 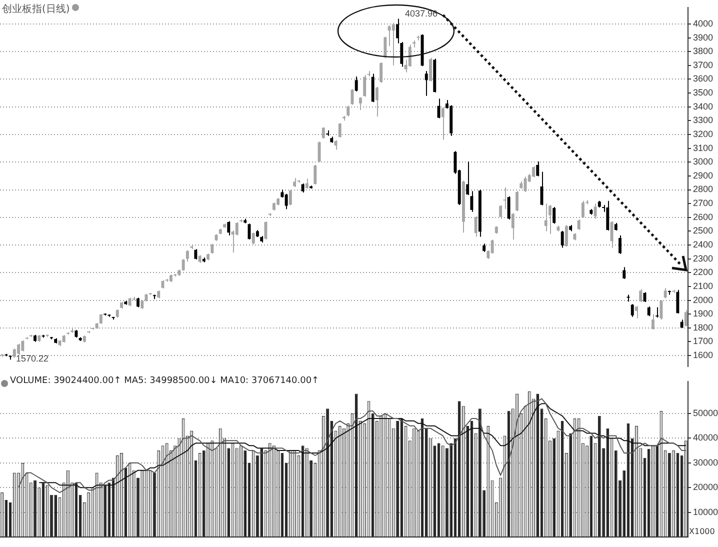 I want to click on y-tick-label: 3200, so click(x=703, y=133).